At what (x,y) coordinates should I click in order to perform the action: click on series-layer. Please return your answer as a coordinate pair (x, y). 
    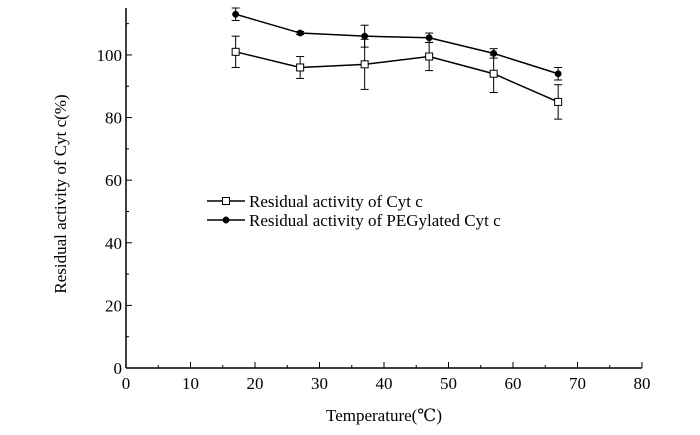
    Looking at the image, I should click on (397, 63).